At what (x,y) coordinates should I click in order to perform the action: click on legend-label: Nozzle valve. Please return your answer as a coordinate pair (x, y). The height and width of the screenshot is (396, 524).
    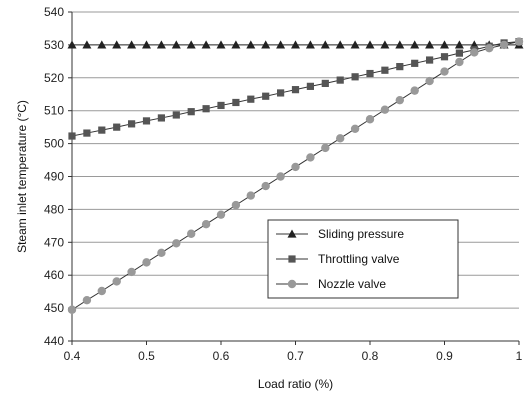
    Looking at the image, I should click on (352, 284).